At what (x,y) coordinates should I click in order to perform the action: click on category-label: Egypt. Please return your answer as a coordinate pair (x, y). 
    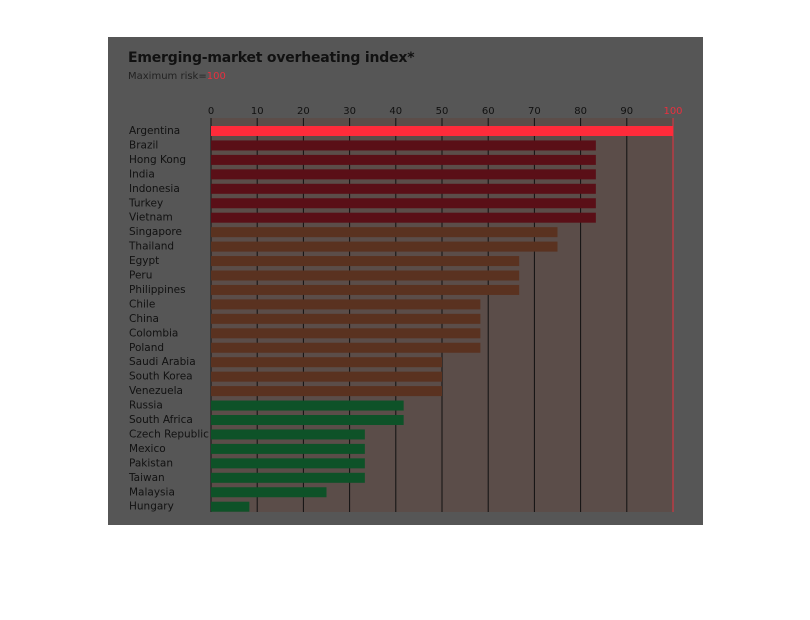
    Looking at the image, I should click on (144, 261).